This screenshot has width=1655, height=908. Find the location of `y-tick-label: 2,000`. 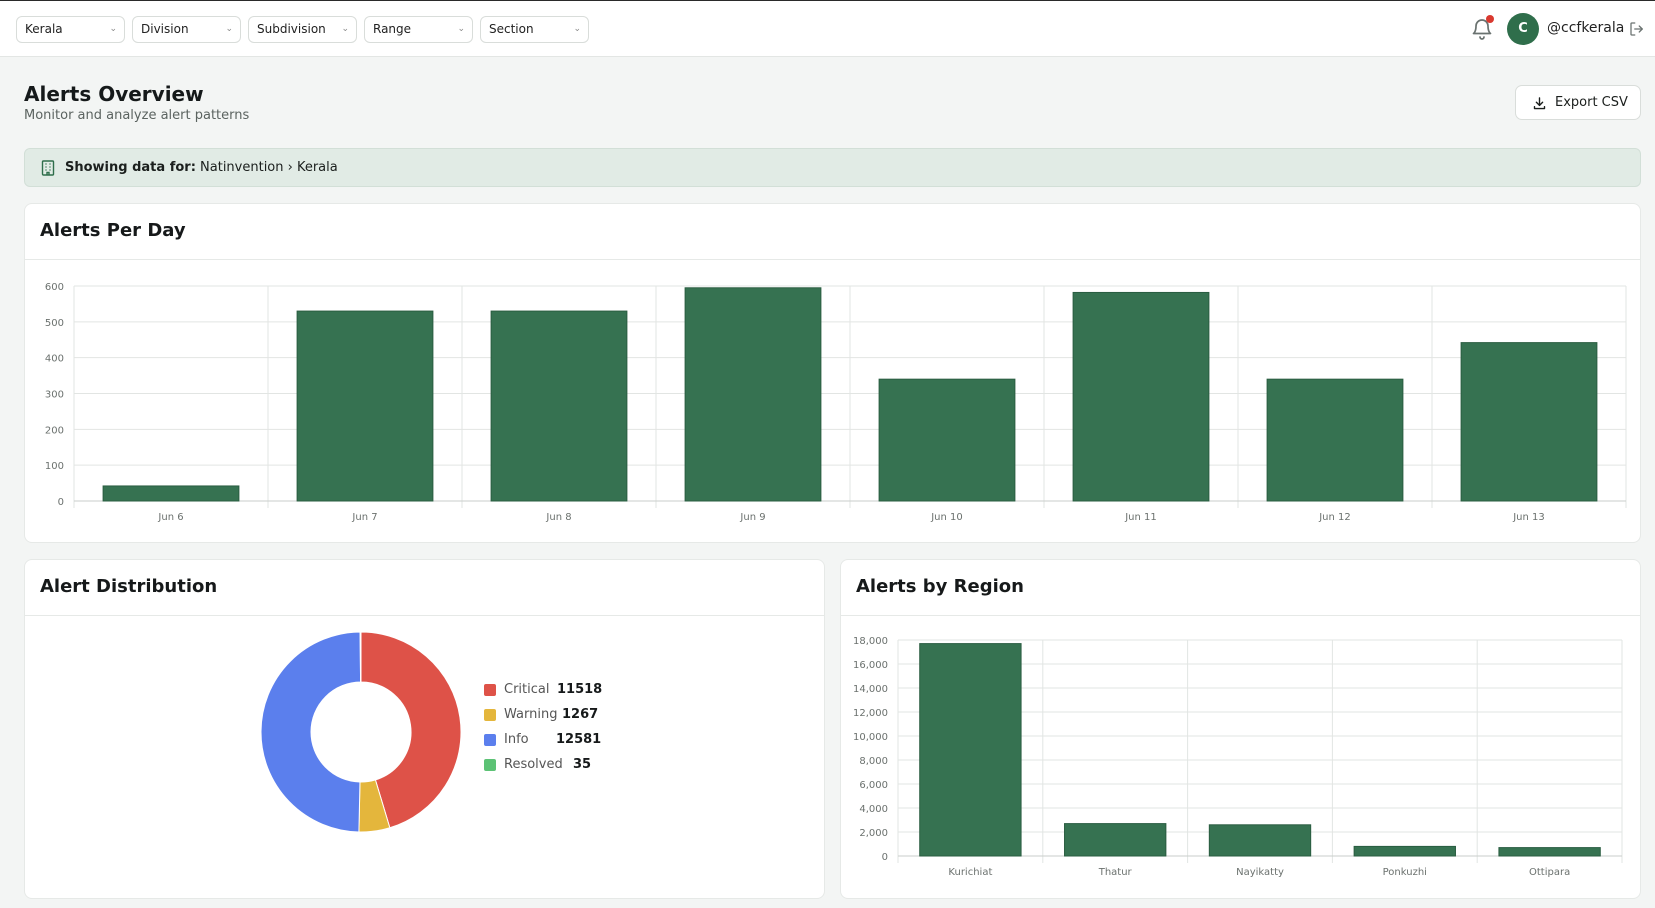

y-tick-label: 2,000 is located at coordinates (873, 833).